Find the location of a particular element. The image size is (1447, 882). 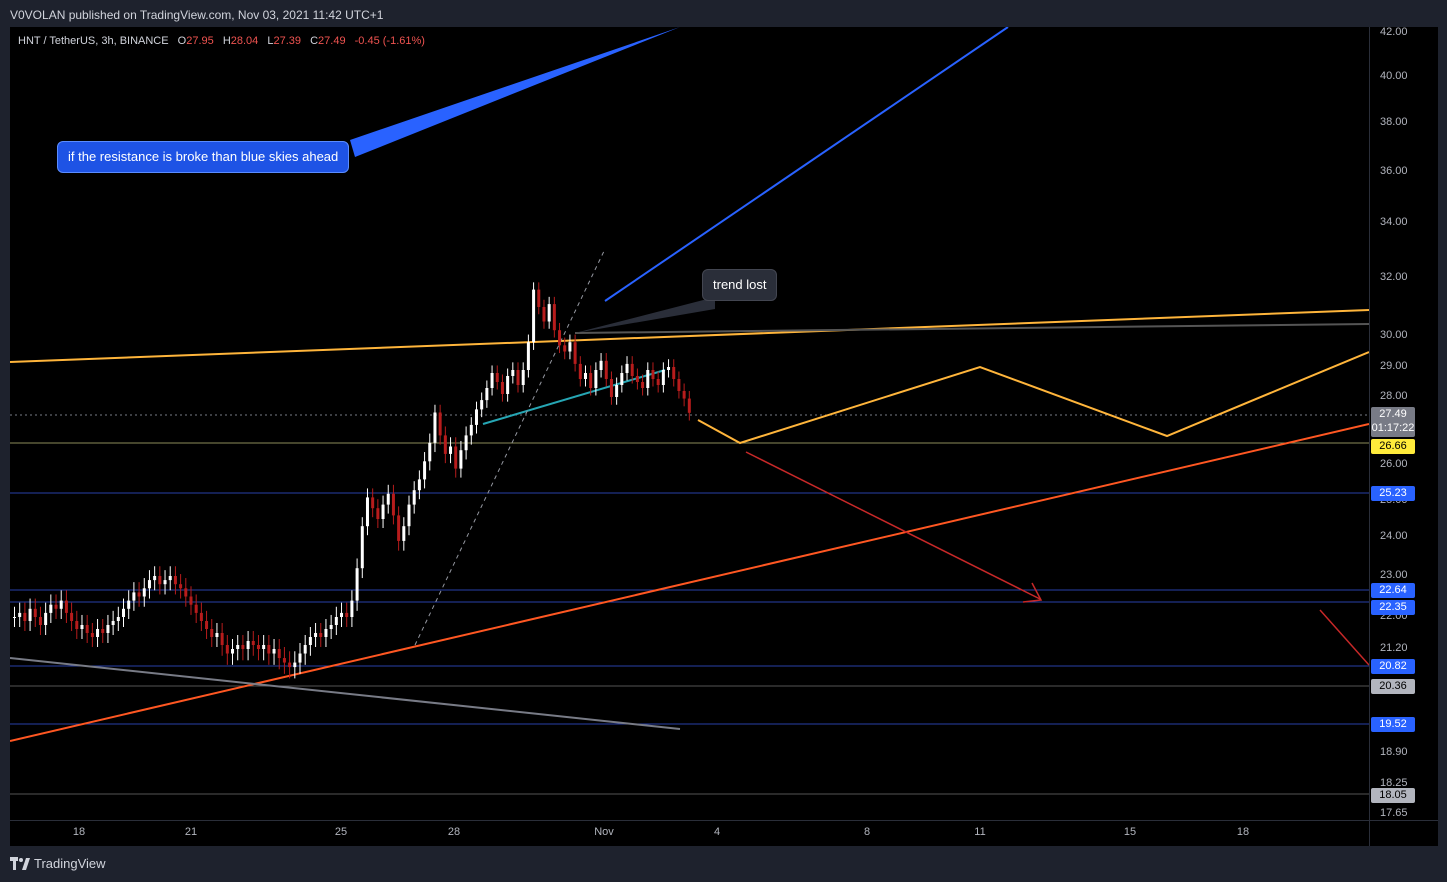

price-scale-tag: 26.66 is located at coordinates (1393, 446).